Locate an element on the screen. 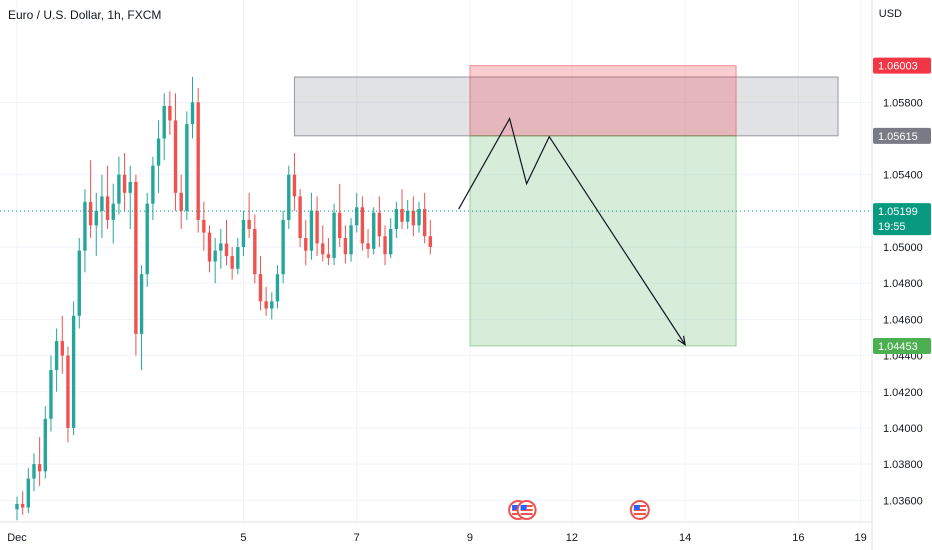 The image size is (932, 550). price-labels: 1.06003 1.05615 1.05199 19:55 1.04453 is located at coordinates (902, 206).